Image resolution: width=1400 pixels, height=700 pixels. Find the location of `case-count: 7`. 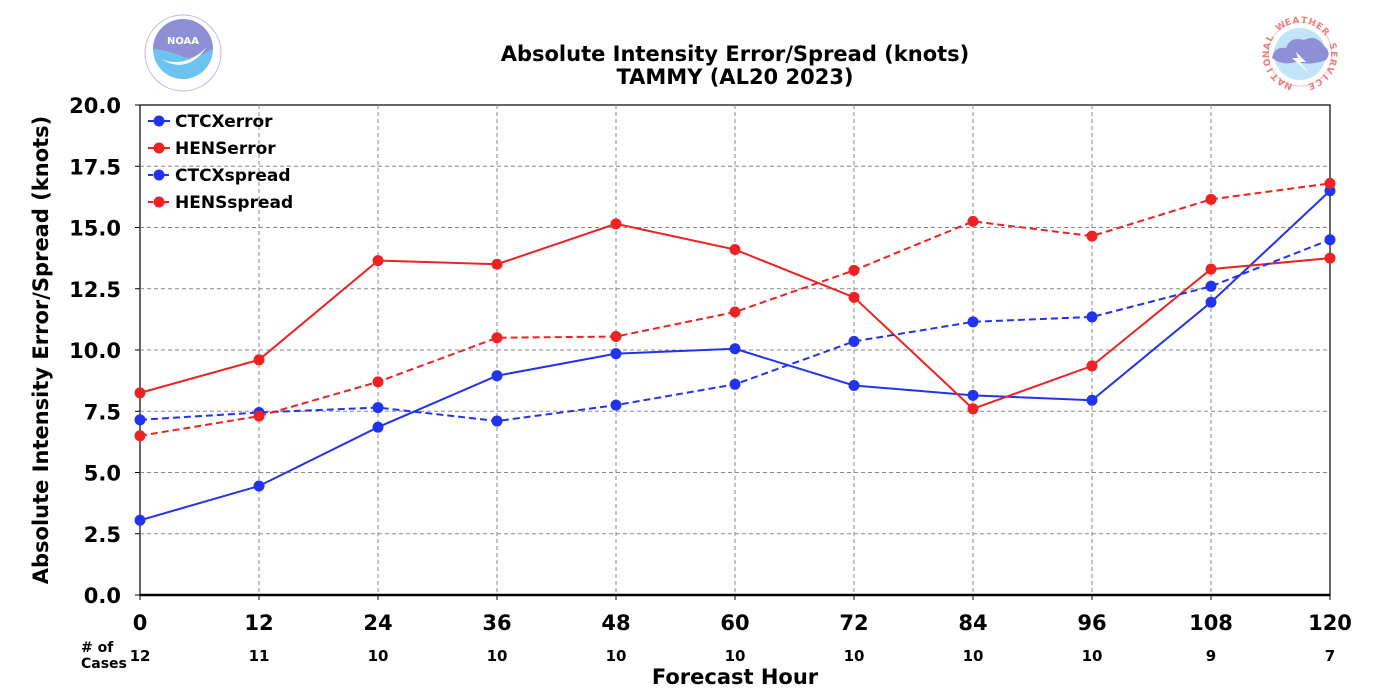

case-count: 7 is located at coordinates (1330, 656).